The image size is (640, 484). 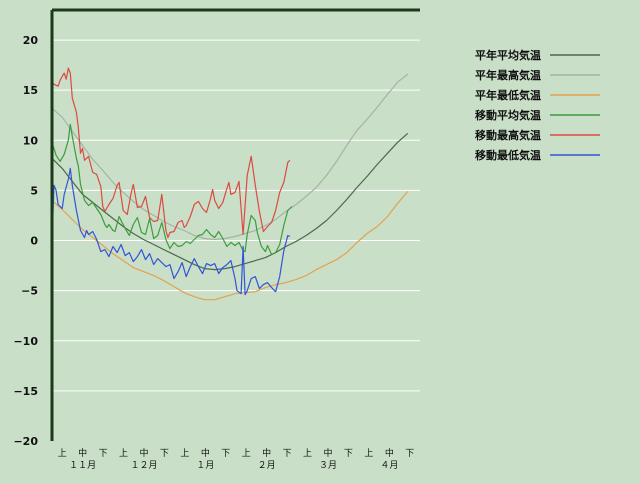 I want to click on y-tick-label: 0, so click(x=34, y=241).